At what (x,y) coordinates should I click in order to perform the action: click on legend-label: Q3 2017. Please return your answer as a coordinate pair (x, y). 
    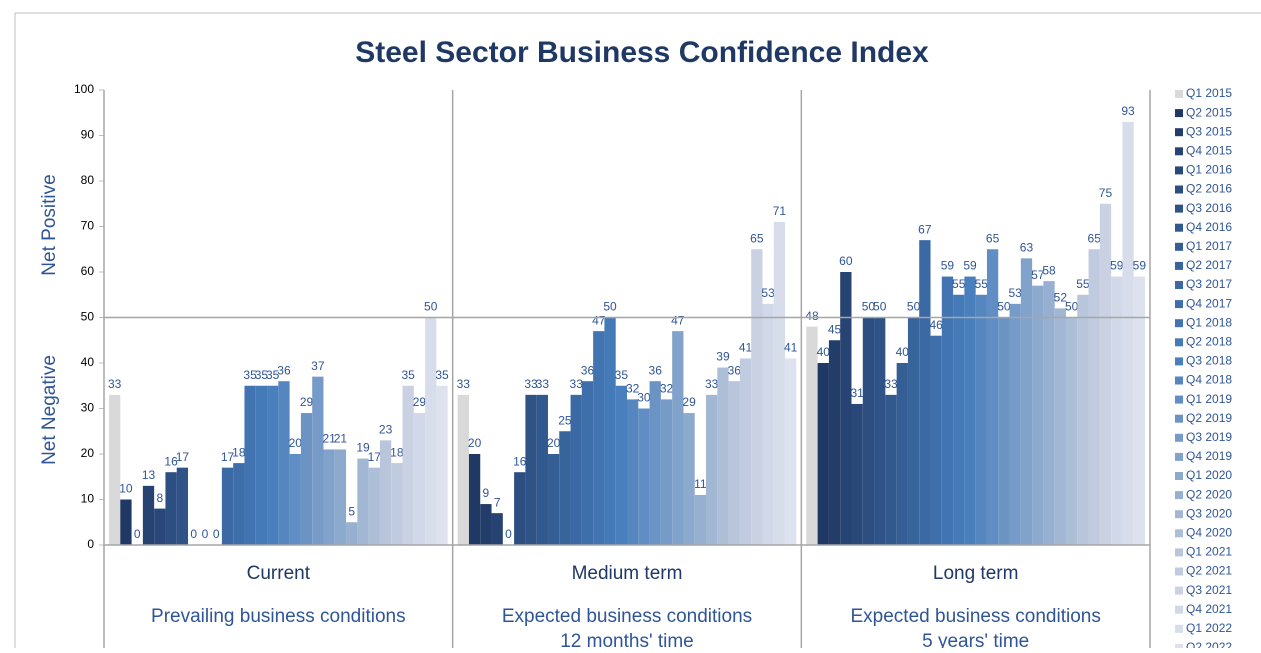
    Looking at the image, I should click on (1209, 284).